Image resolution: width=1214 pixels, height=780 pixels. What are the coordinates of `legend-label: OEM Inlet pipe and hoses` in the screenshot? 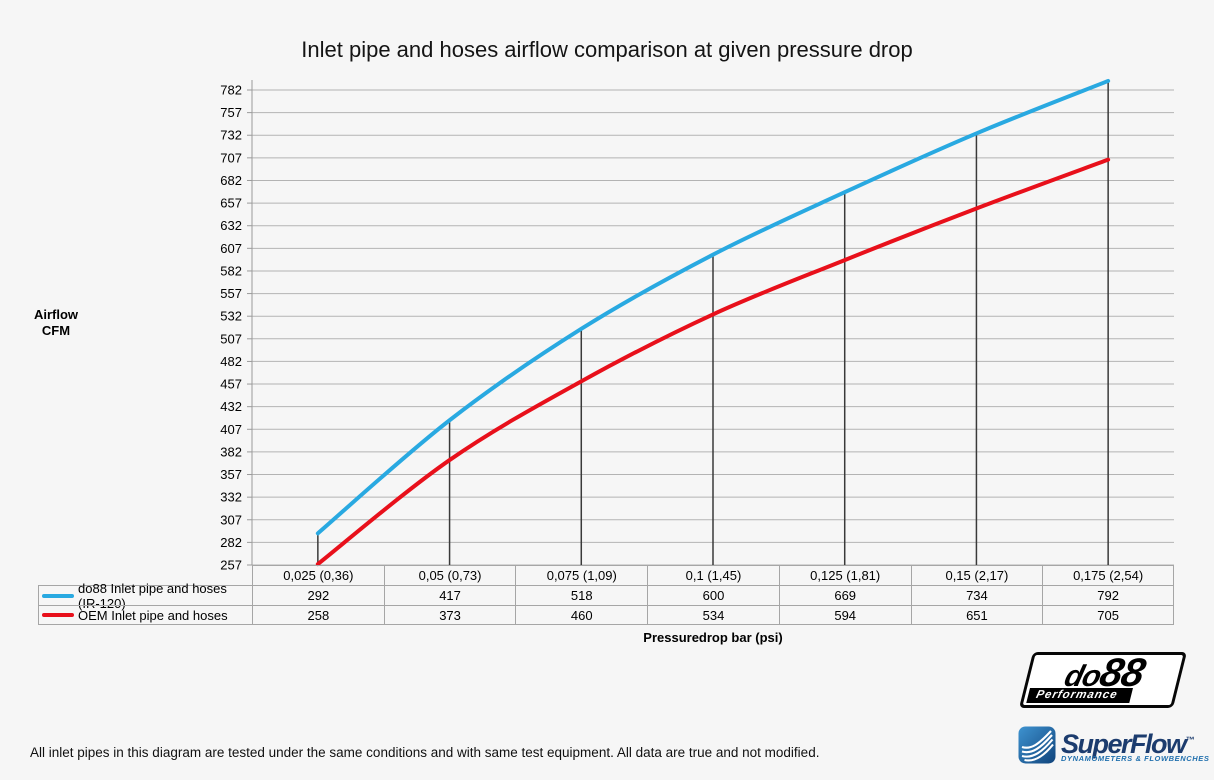 It's located at (153, 615).